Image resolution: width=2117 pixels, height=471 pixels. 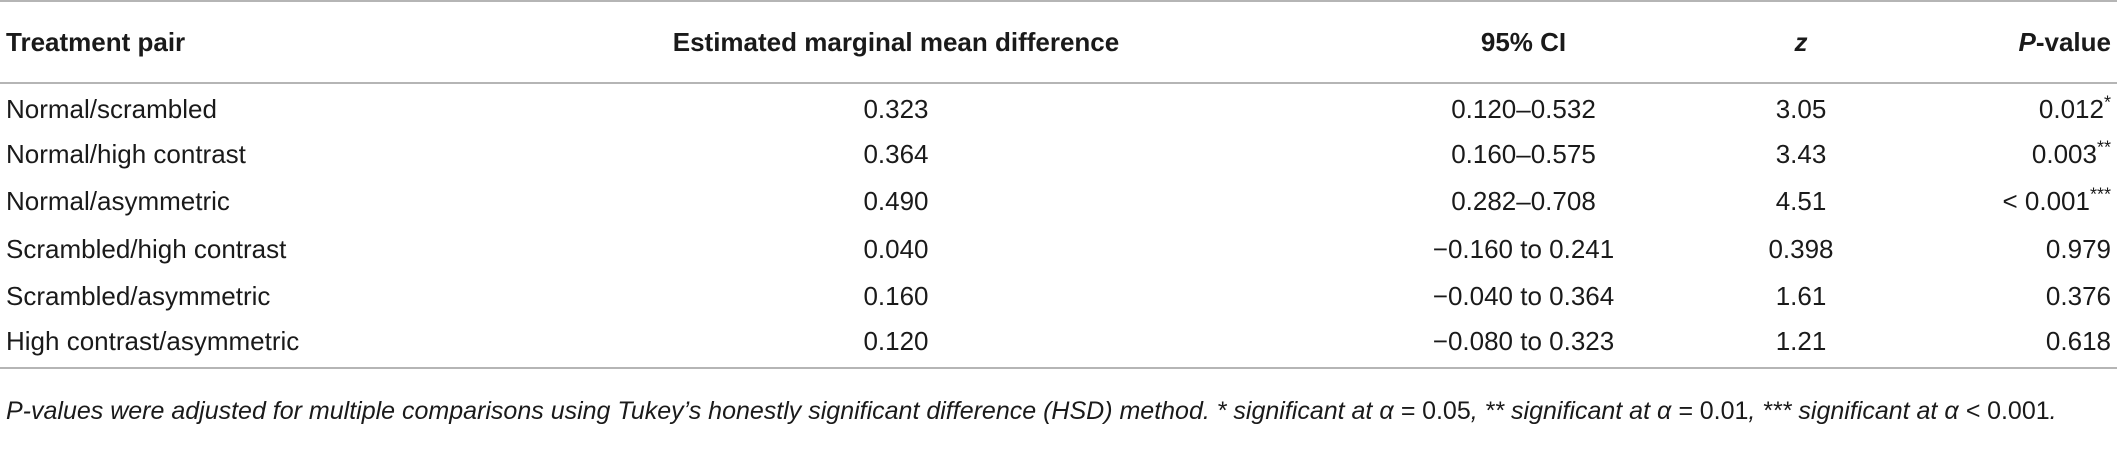 I want to click on cell-z: 4.51, so click(x=1801, y=201).